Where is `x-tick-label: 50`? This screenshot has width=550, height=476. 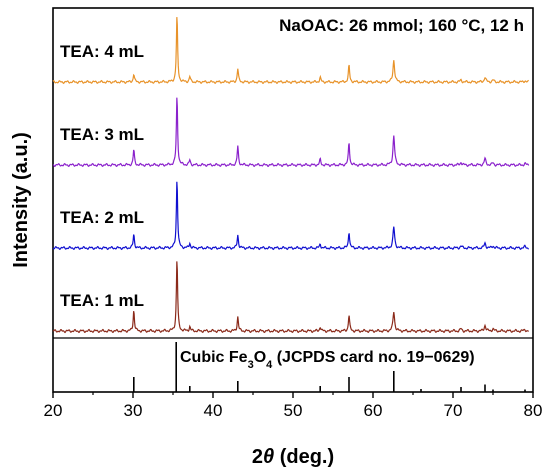 x-tick-label: 50 is located at coordinates (293, 410).